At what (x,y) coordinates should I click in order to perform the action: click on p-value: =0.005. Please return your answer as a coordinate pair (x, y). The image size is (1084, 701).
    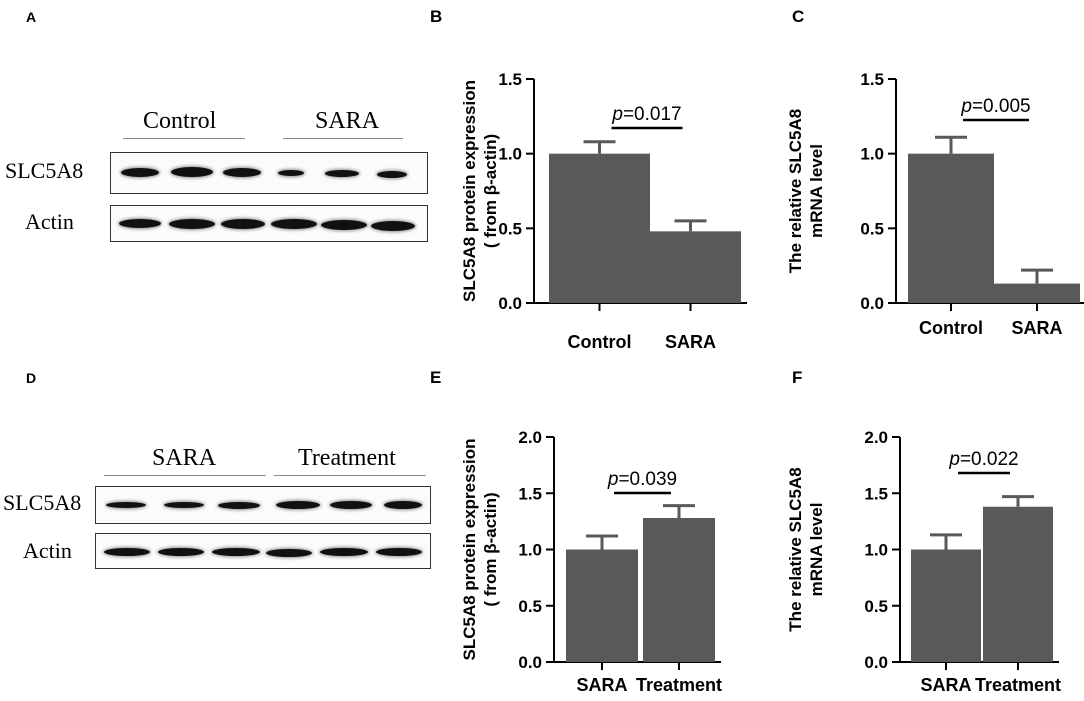
    Looking at the image, I should click on (1001, 106).